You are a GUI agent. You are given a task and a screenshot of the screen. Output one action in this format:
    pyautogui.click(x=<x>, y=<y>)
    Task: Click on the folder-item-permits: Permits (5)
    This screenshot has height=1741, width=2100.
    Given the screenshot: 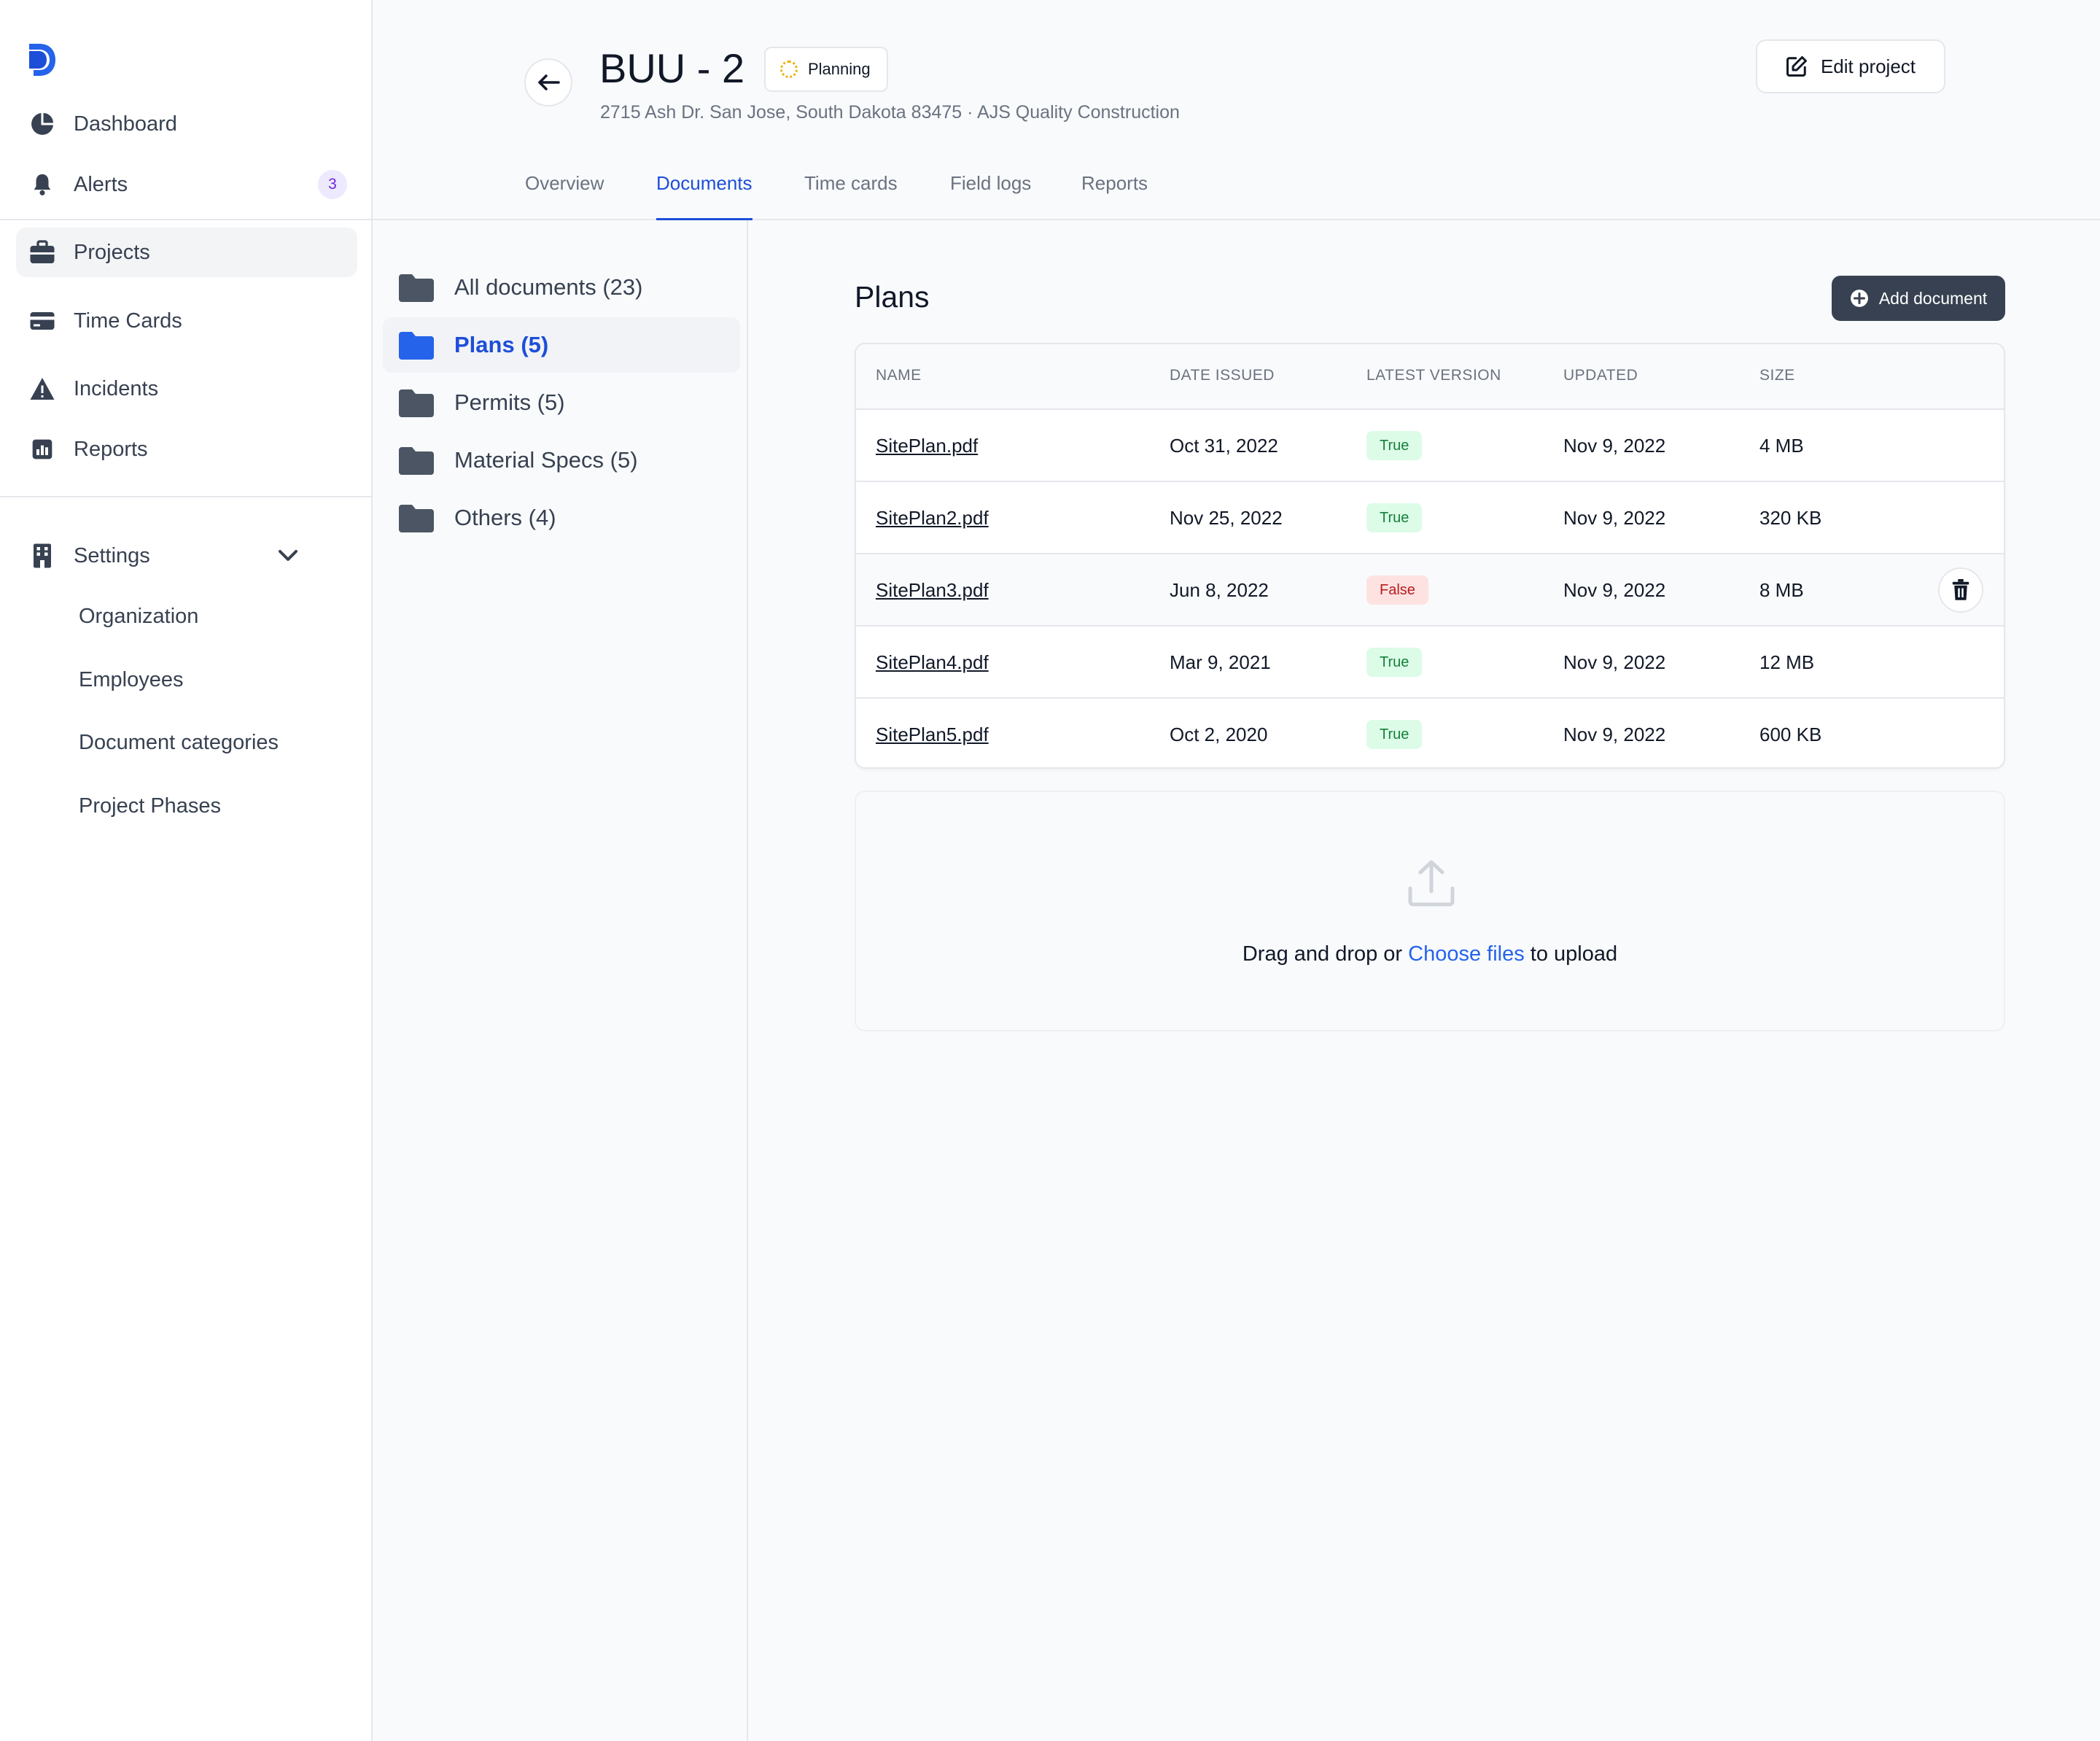 What is the action you would take?
    pyautogui.click(x=561, y=402)
    